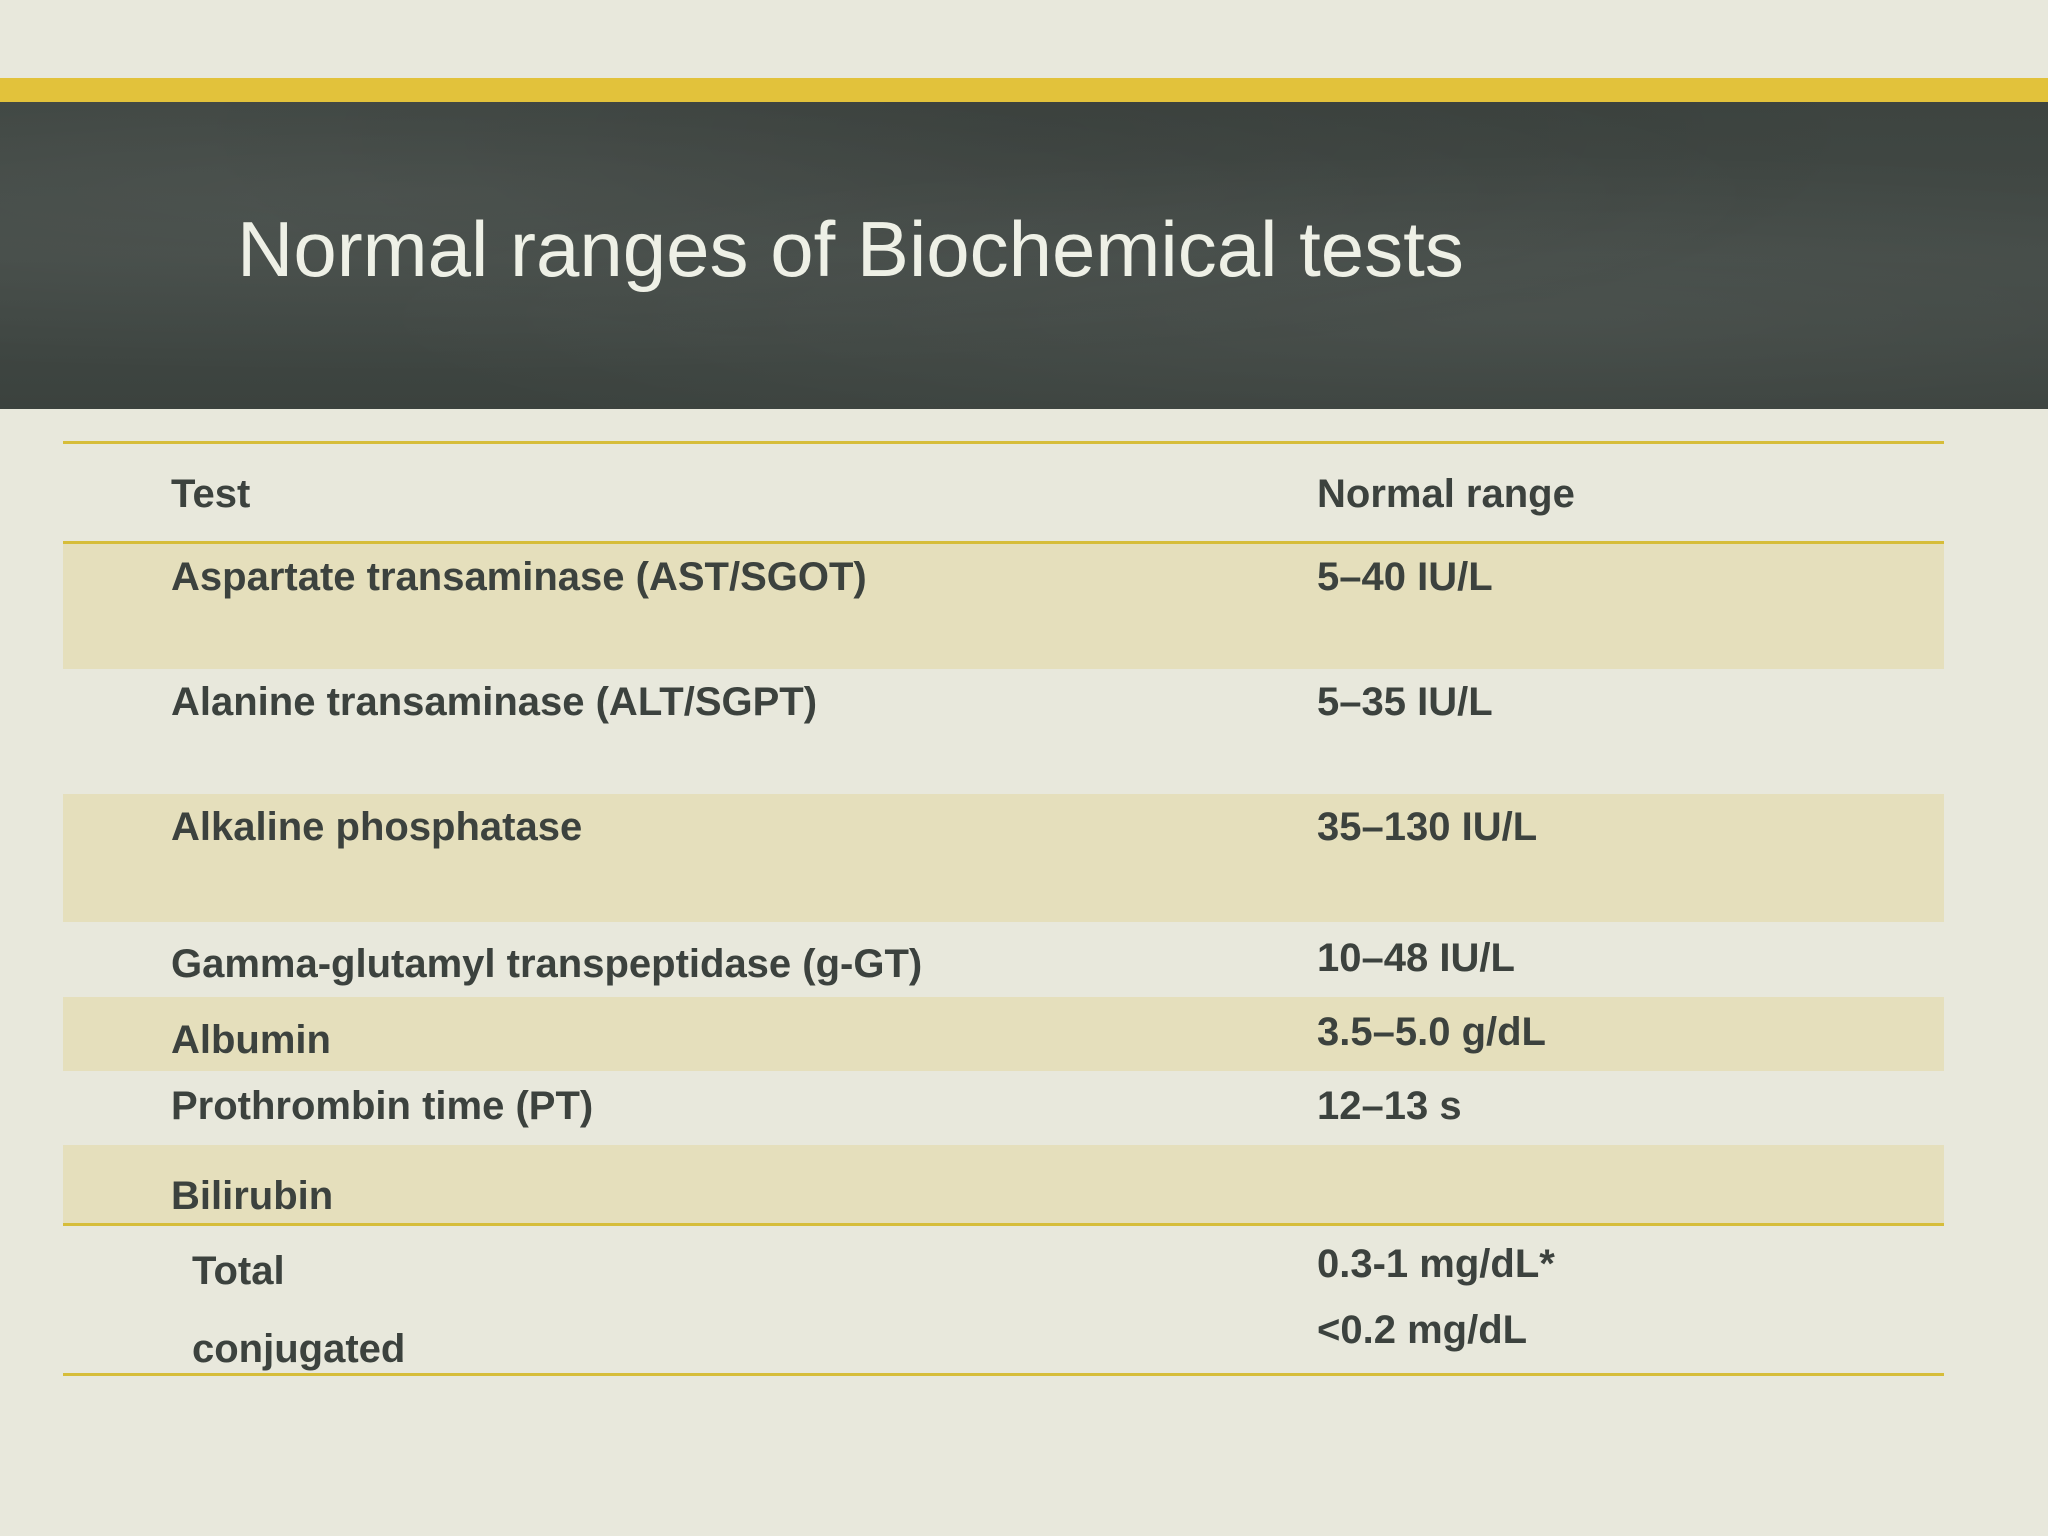  I want to click on table-row: Bilirubin, so click(1003, 1184).